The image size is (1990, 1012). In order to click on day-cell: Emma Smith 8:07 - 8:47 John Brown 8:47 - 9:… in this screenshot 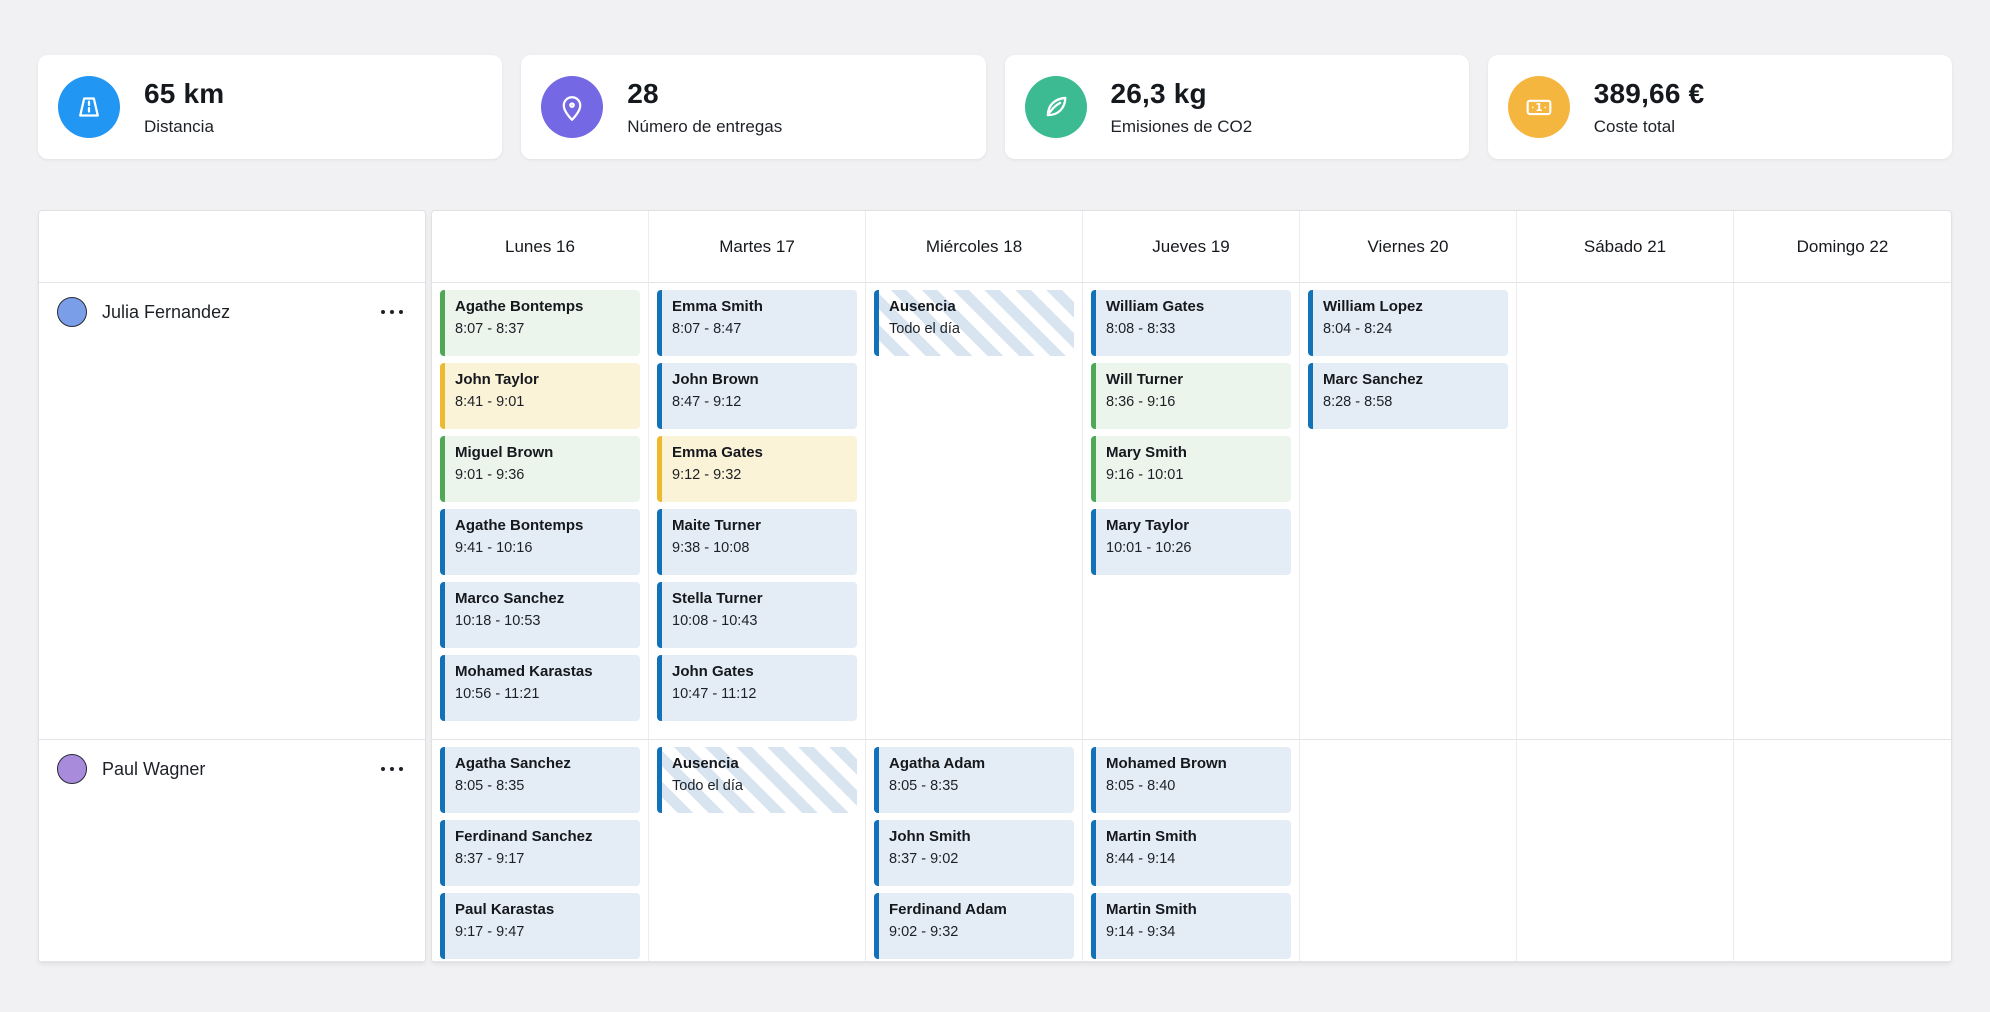, I will do `click(757, 511)`.